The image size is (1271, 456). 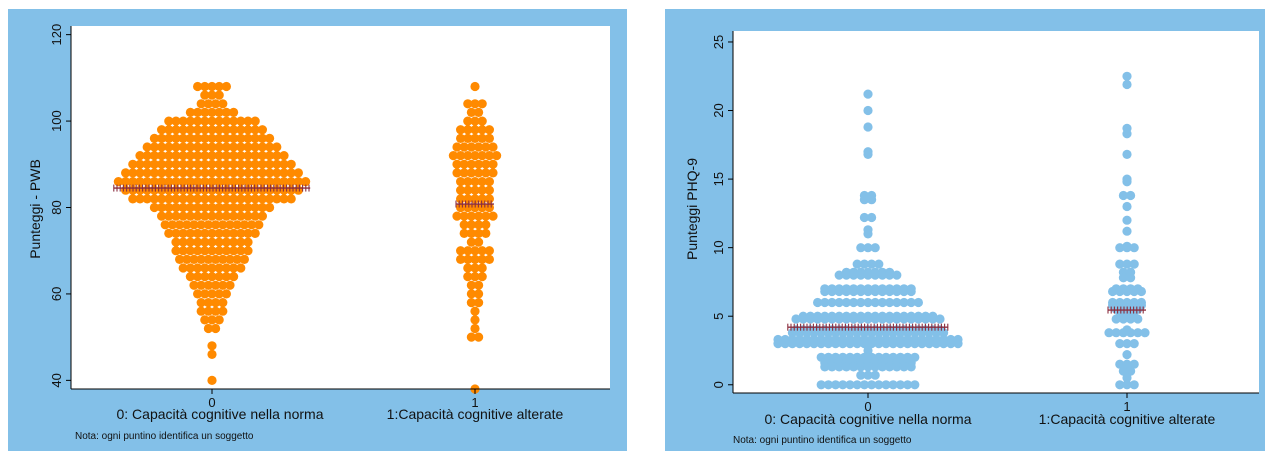 I want to click on y-tick-label: 5, so click(x=718, y=316).